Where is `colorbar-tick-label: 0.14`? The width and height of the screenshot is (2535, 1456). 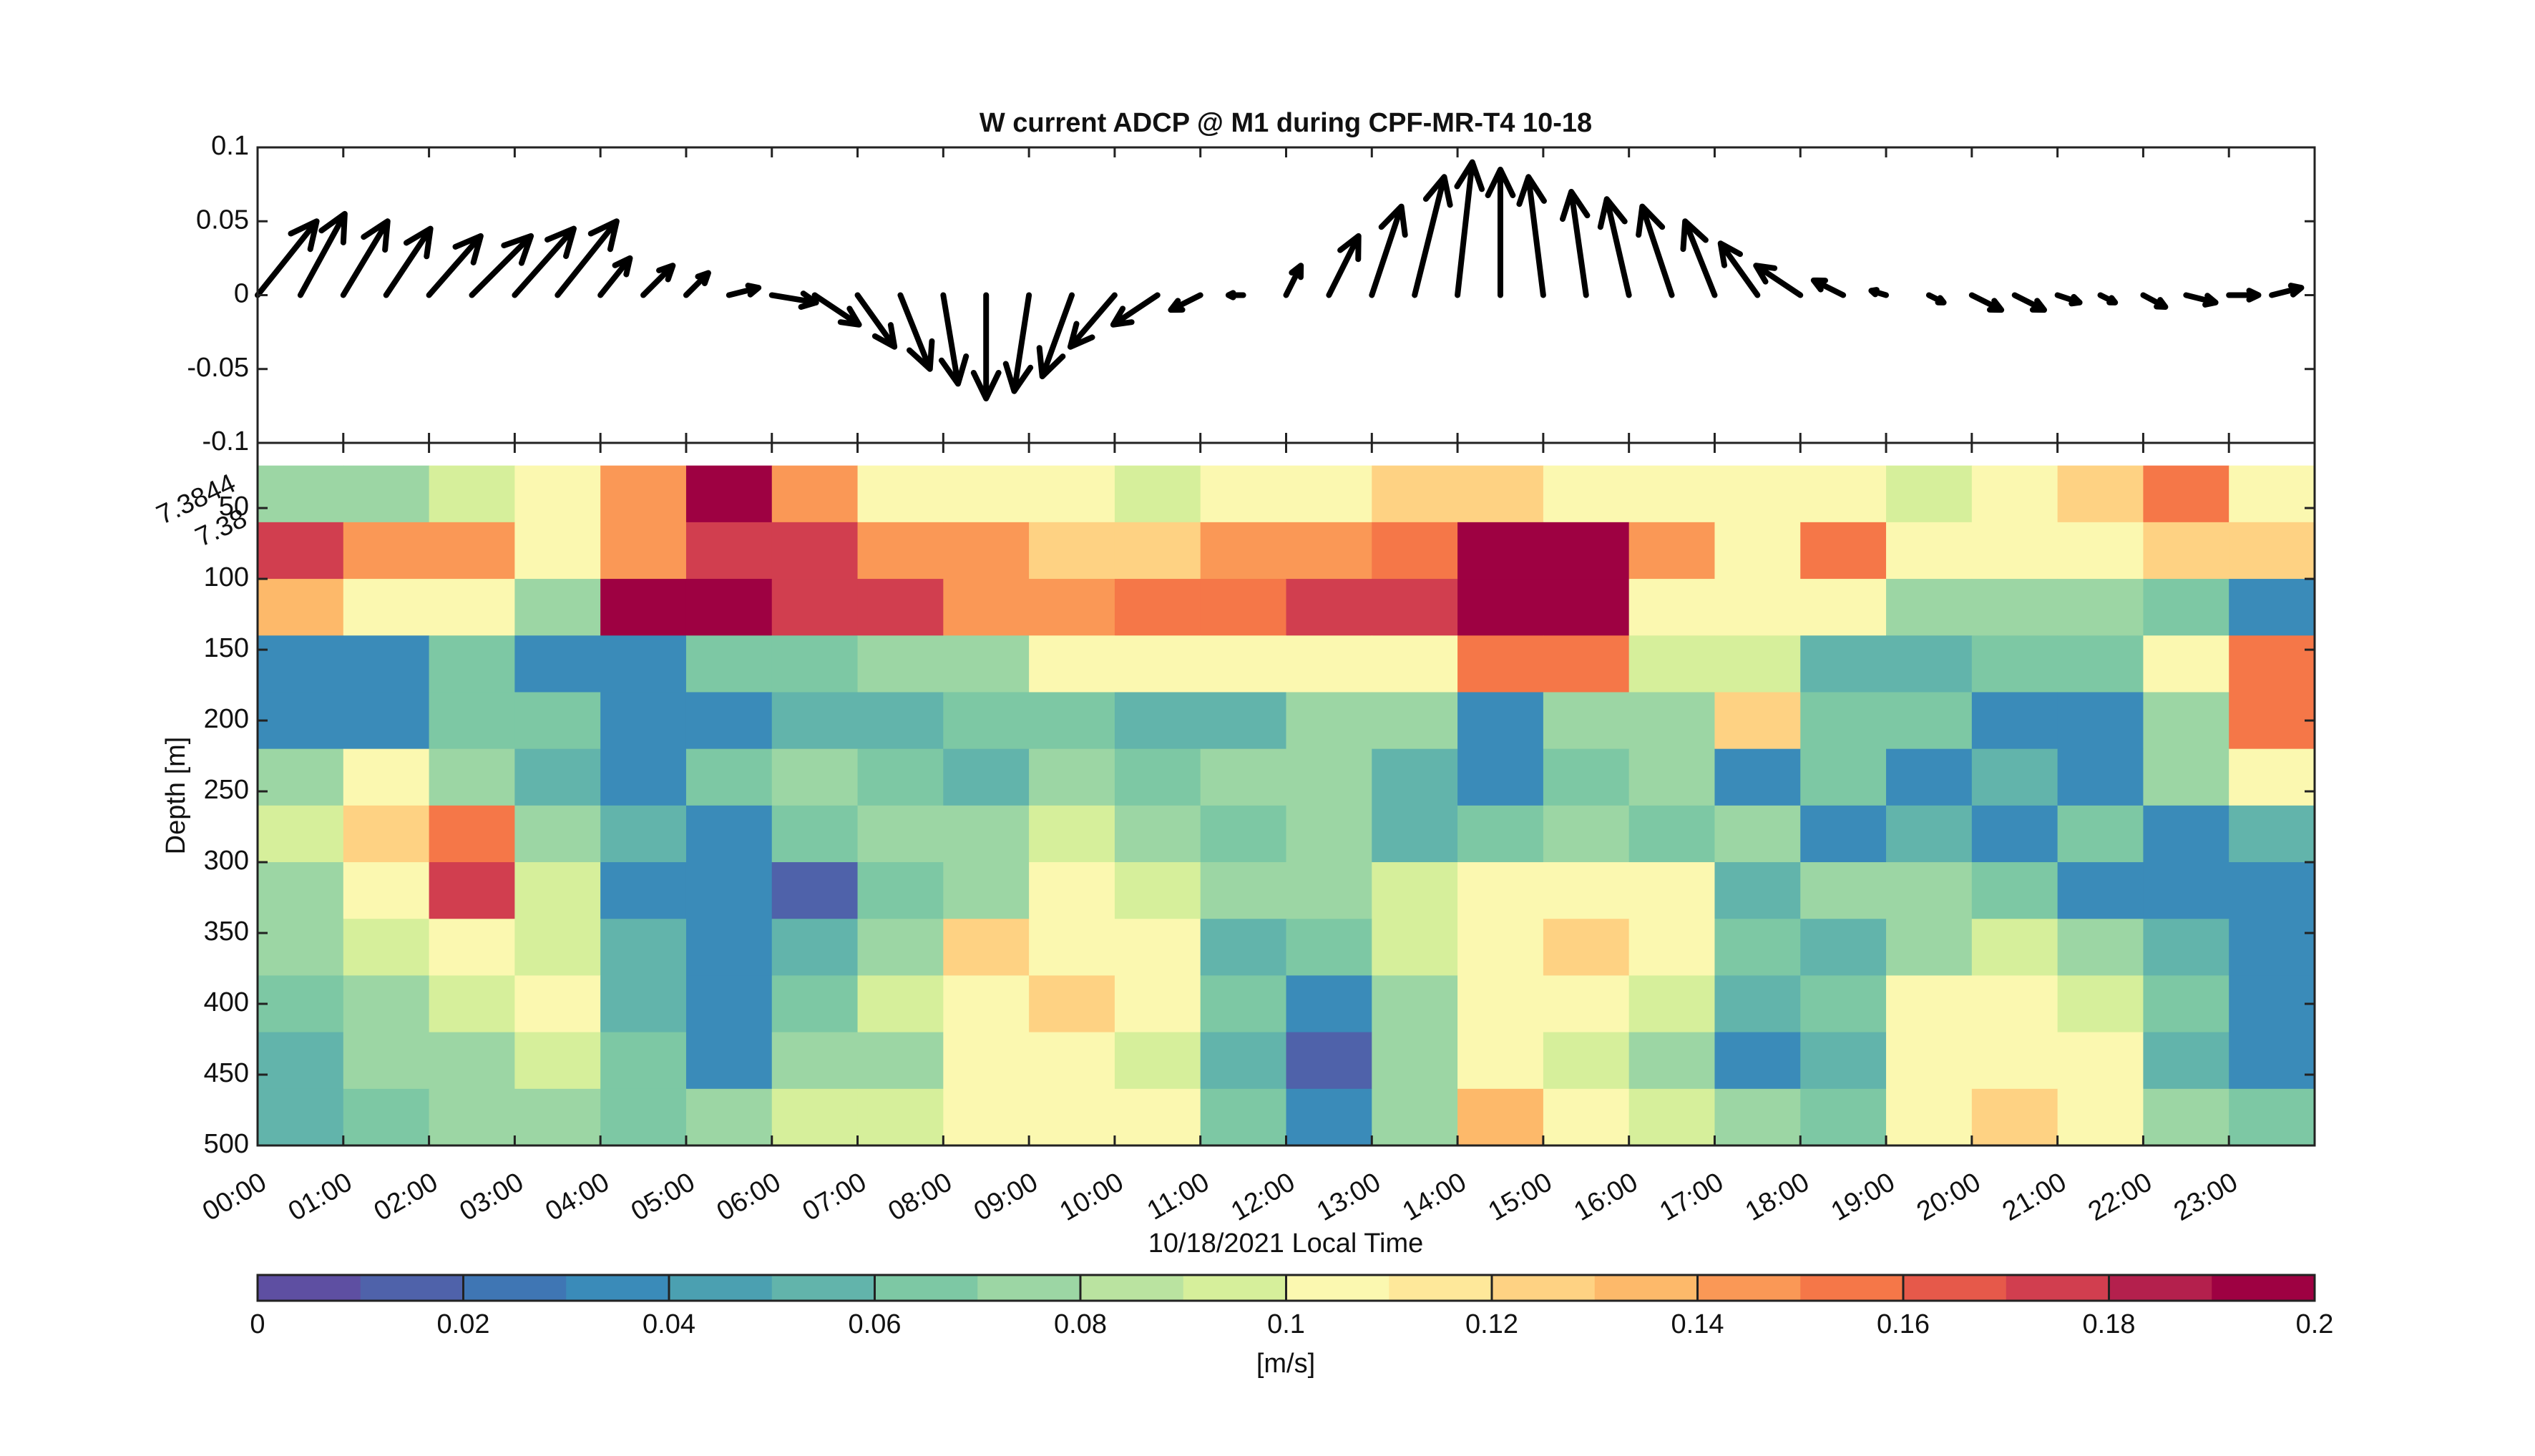 colorbar-tick-label: 0.14 is located at coordinates (1697, 1324).